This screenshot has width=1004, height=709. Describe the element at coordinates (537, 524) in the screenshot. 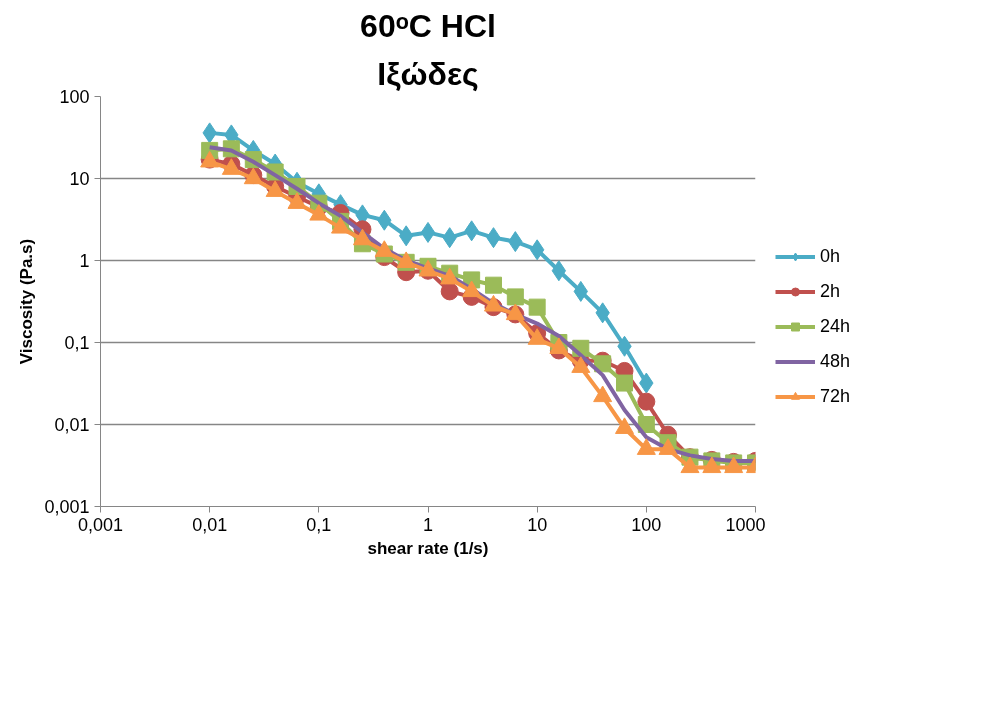

I see `x-tick-label: 10` at that location.